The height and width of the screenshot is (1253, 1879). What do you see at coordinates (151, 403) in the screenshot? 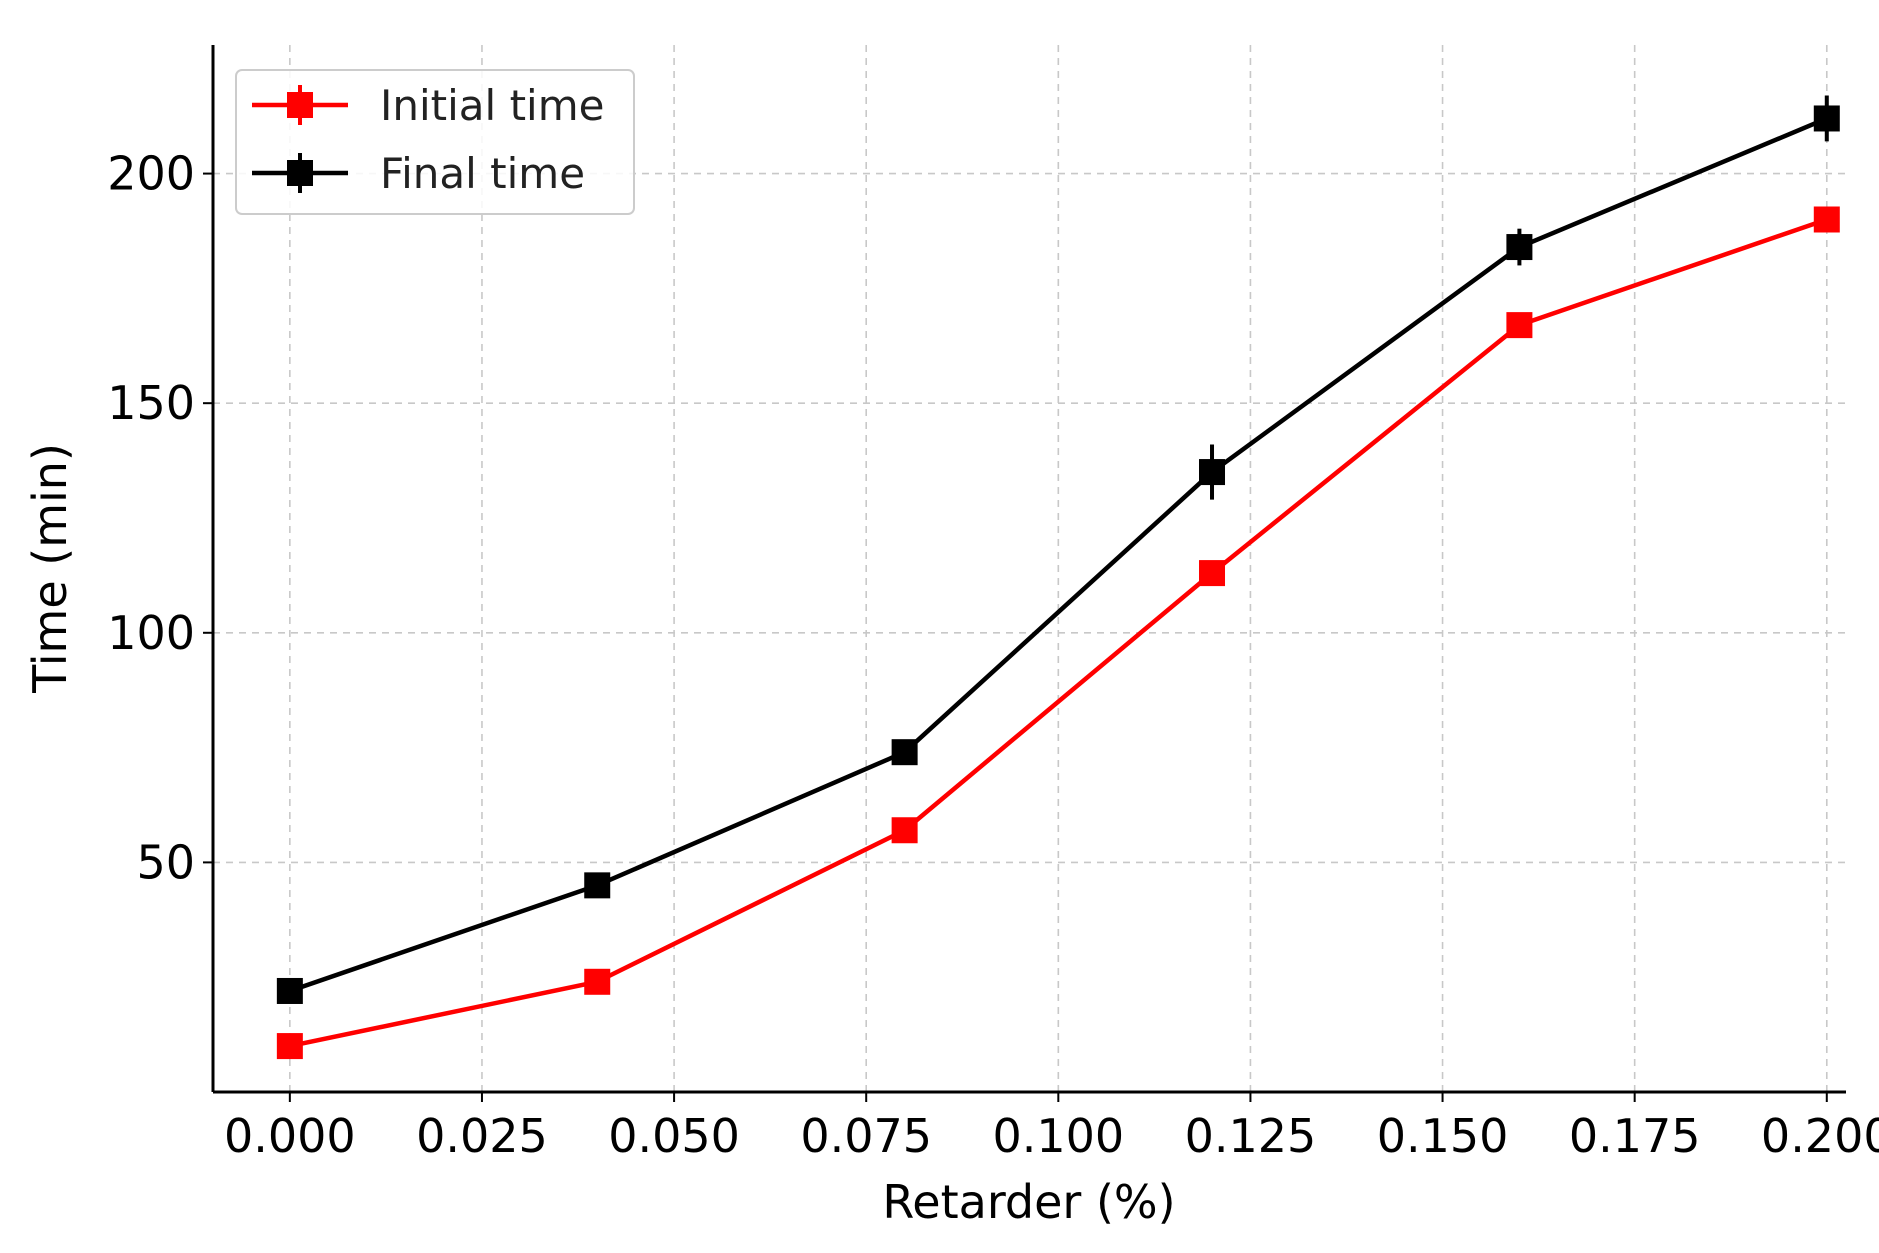
I see `y-tick-label: 150` at bounding box center [151, 403].